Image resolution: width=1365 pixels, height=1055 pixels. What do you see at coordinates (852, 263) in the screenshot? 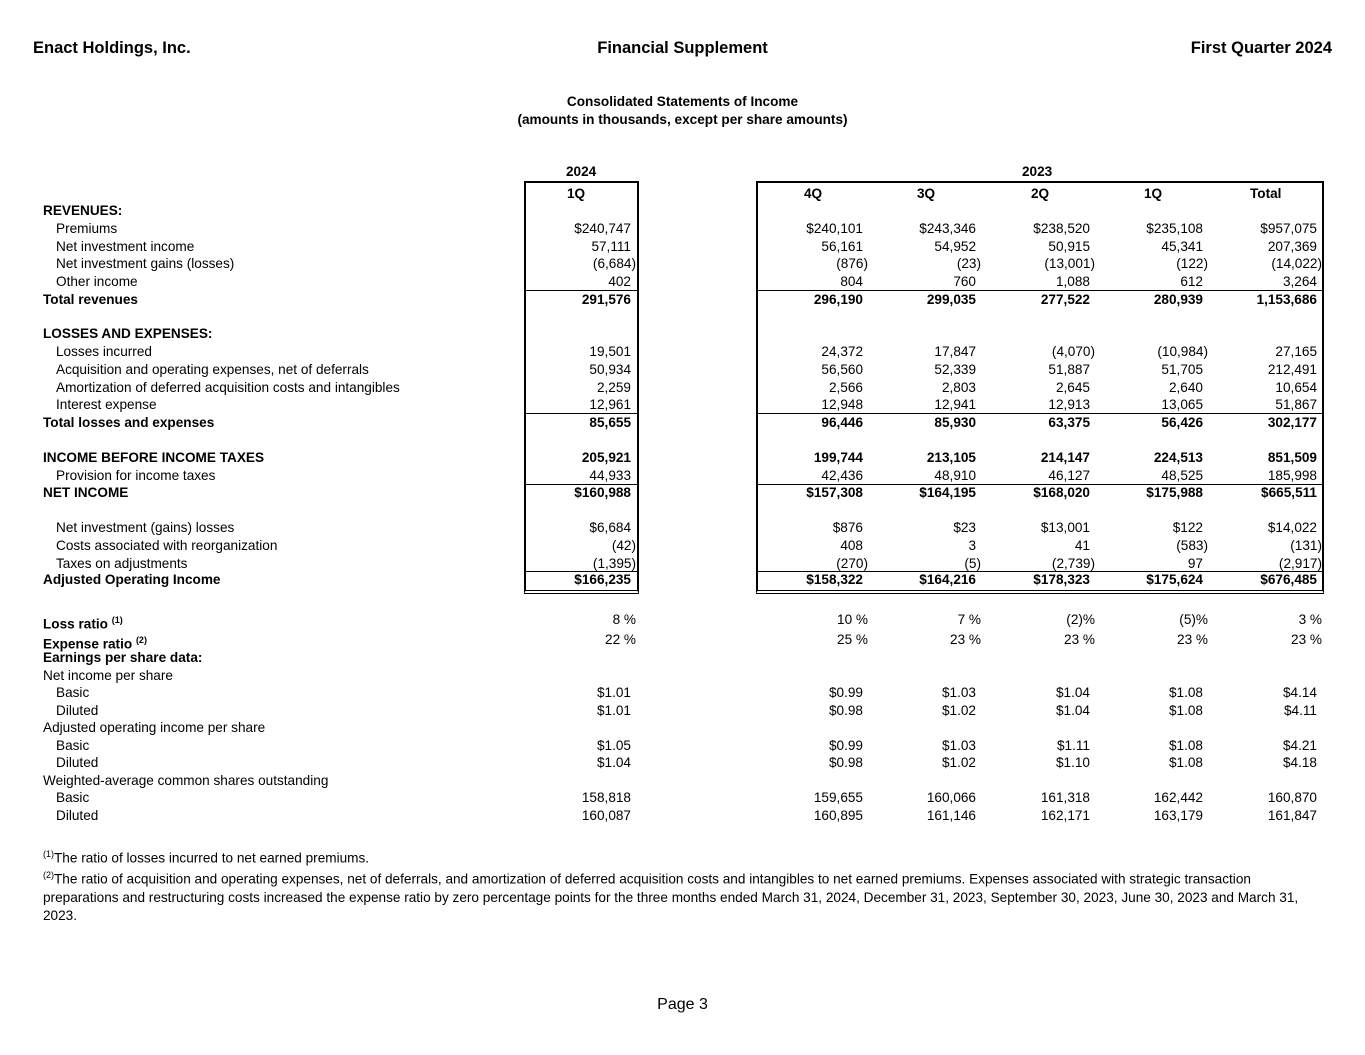
I see `cell-value: (876)` at bounding box center [852, 263].